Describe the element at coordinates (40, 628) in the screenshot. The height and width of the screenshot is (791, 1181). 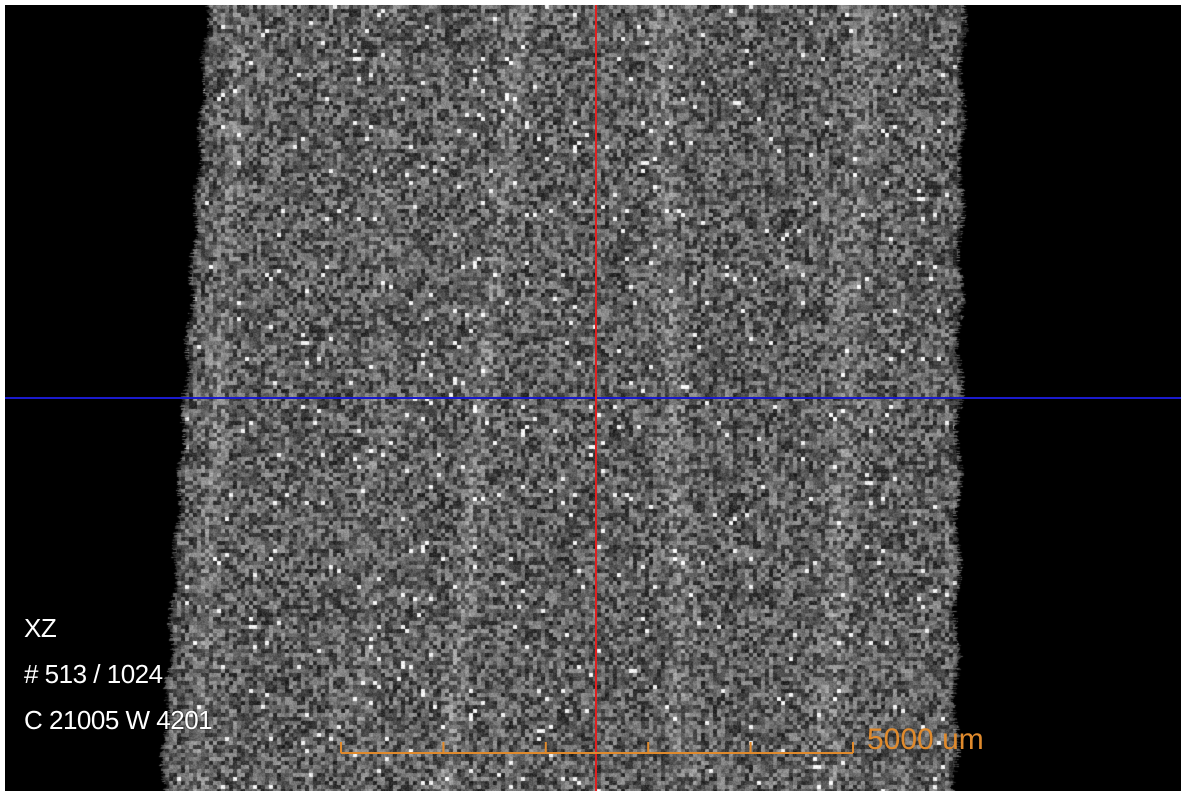
I see `plane-label: XZ` at that location.